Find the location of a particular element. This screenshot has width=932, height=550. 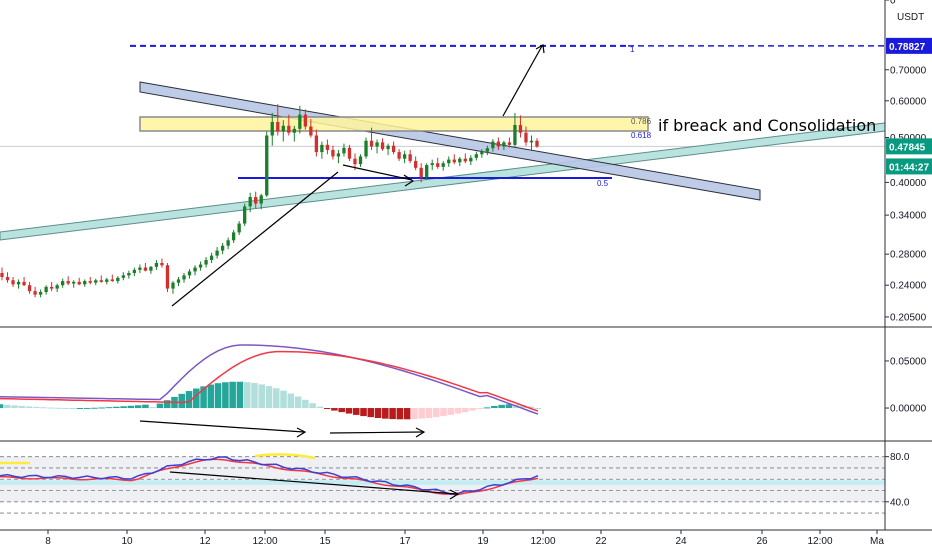

y-tick-label: 40.0 is located at coordinates (900, 502).